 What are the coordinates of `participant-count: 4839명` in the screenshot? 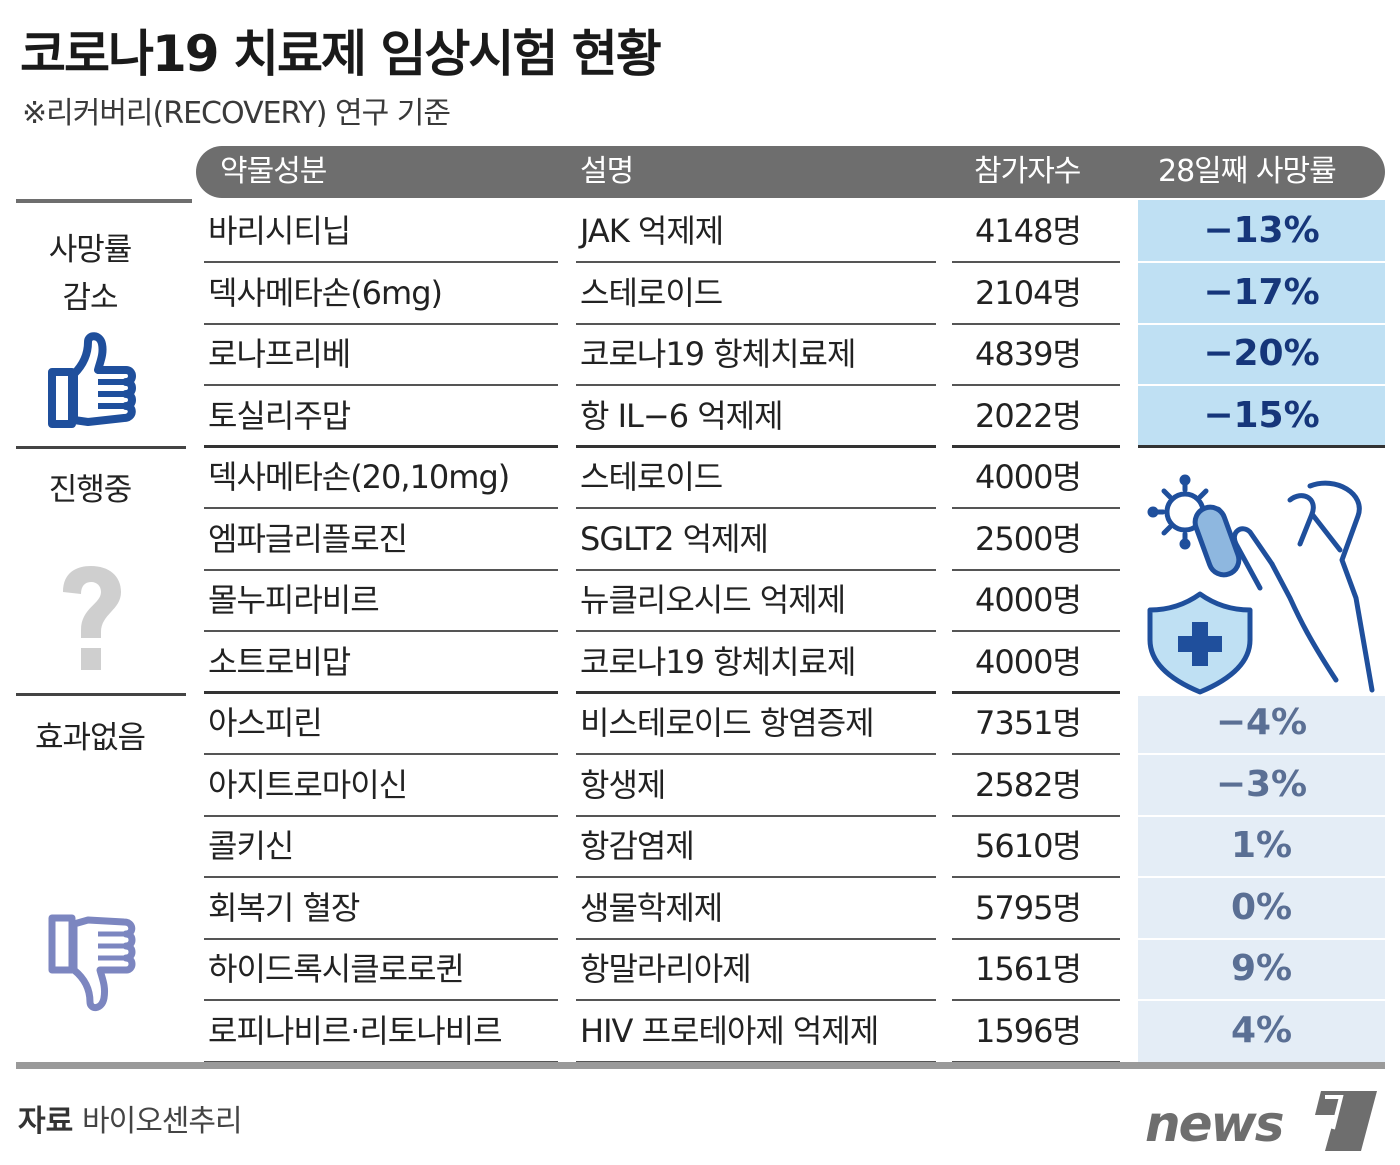 It's located at (1028, 354).